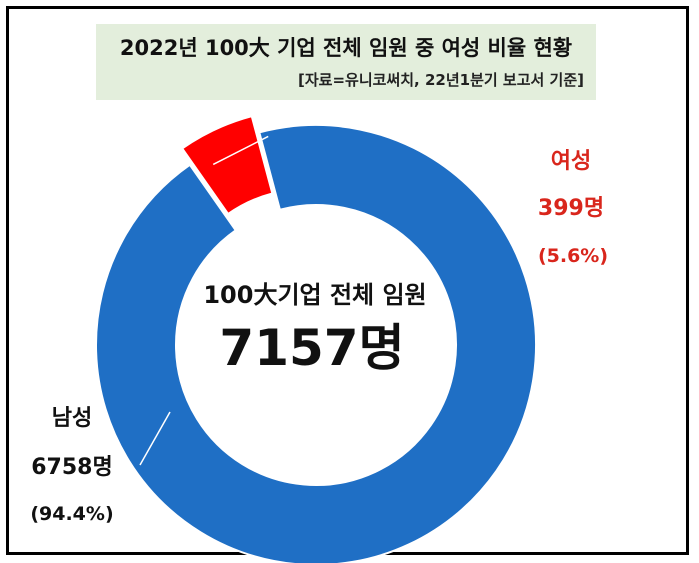 Image resolution: width=699 pixels, height=563 pixels. Describe the element at coordinates (571, 208) in the screenshot. I see `female-count-label: 399명` at that location.